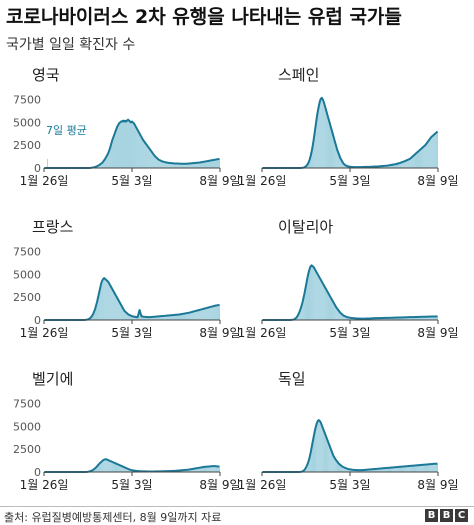 The image size is (474, 525). I want to click on panel-title-italy: 이탈리아, so click(306, 227).